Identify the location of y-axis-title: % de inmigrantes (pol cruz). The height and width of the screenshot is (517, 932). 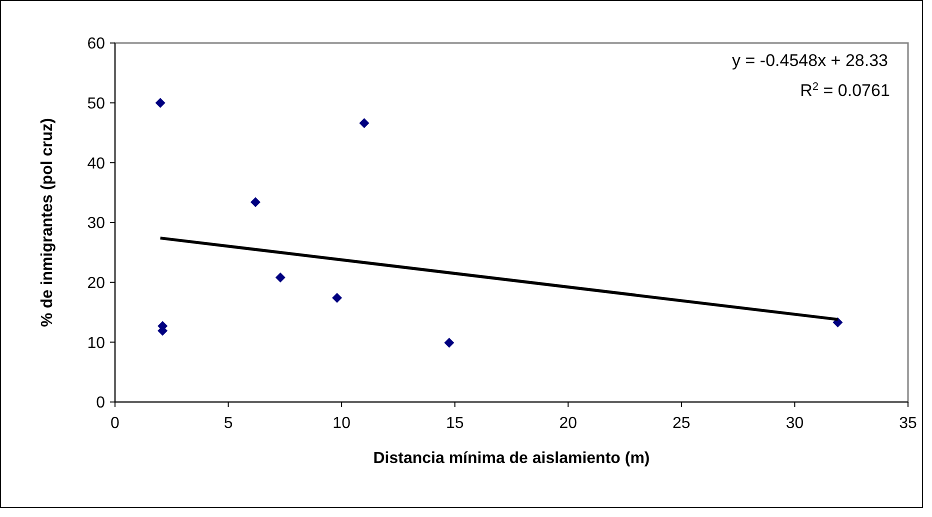
(47, 222).